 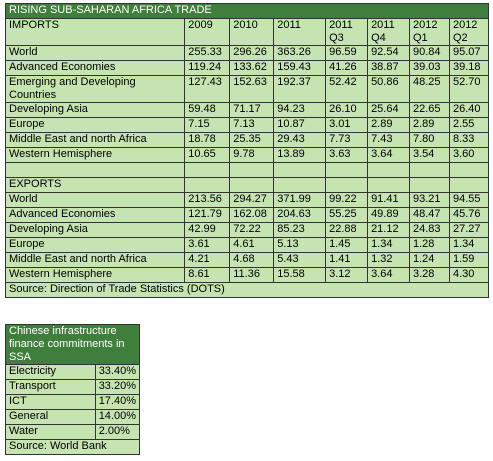 I want to click on column-header: 2011 Q3, so click(x=347, y=32).